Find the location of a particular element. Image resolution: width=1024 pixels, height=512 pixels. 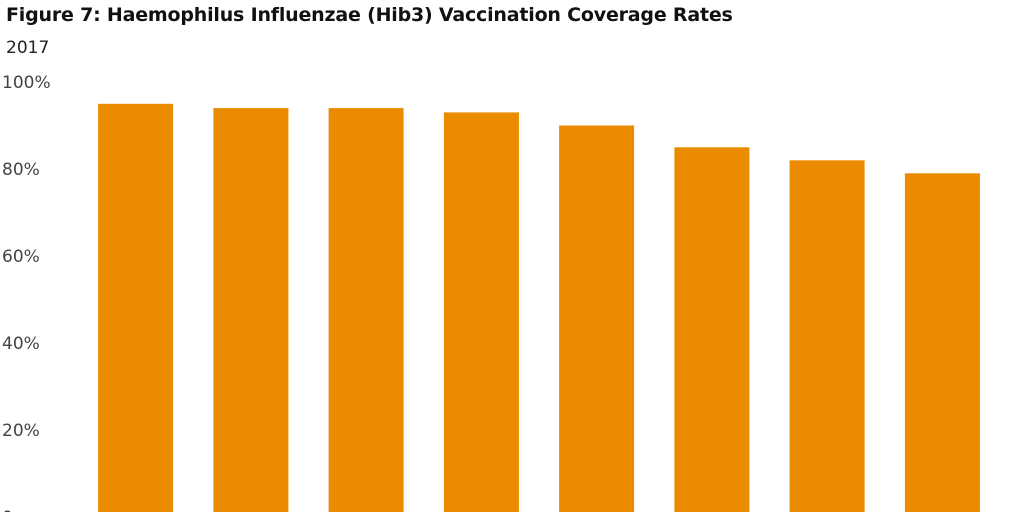

y-tick-label: 40% is located at coordinates (21, 344).